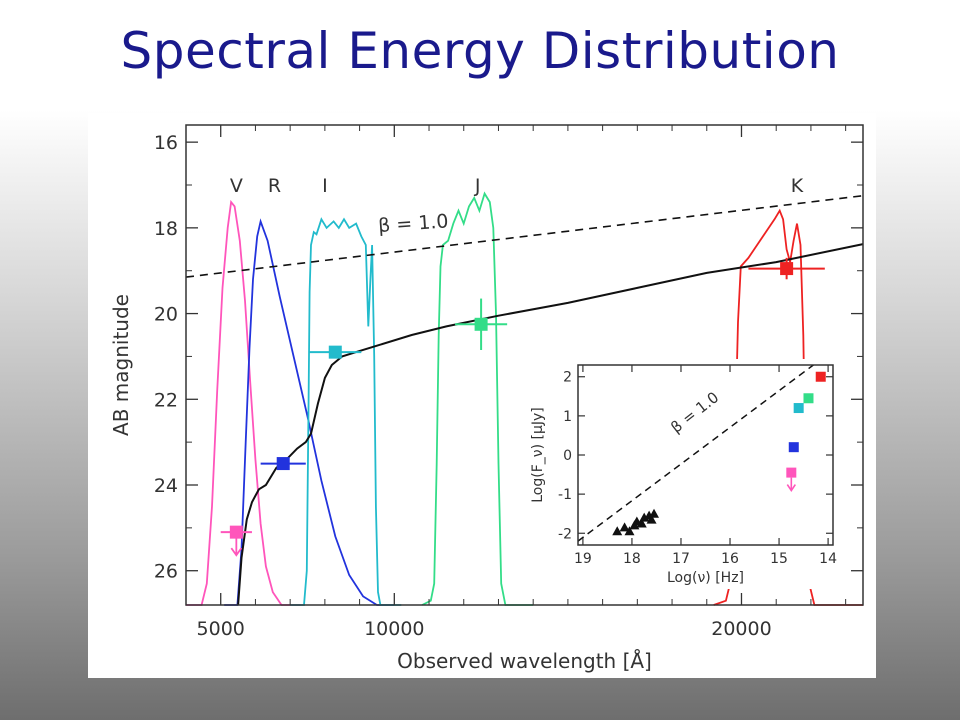  I want to click on inset-x-tick-label: 16, so click(730, 559).